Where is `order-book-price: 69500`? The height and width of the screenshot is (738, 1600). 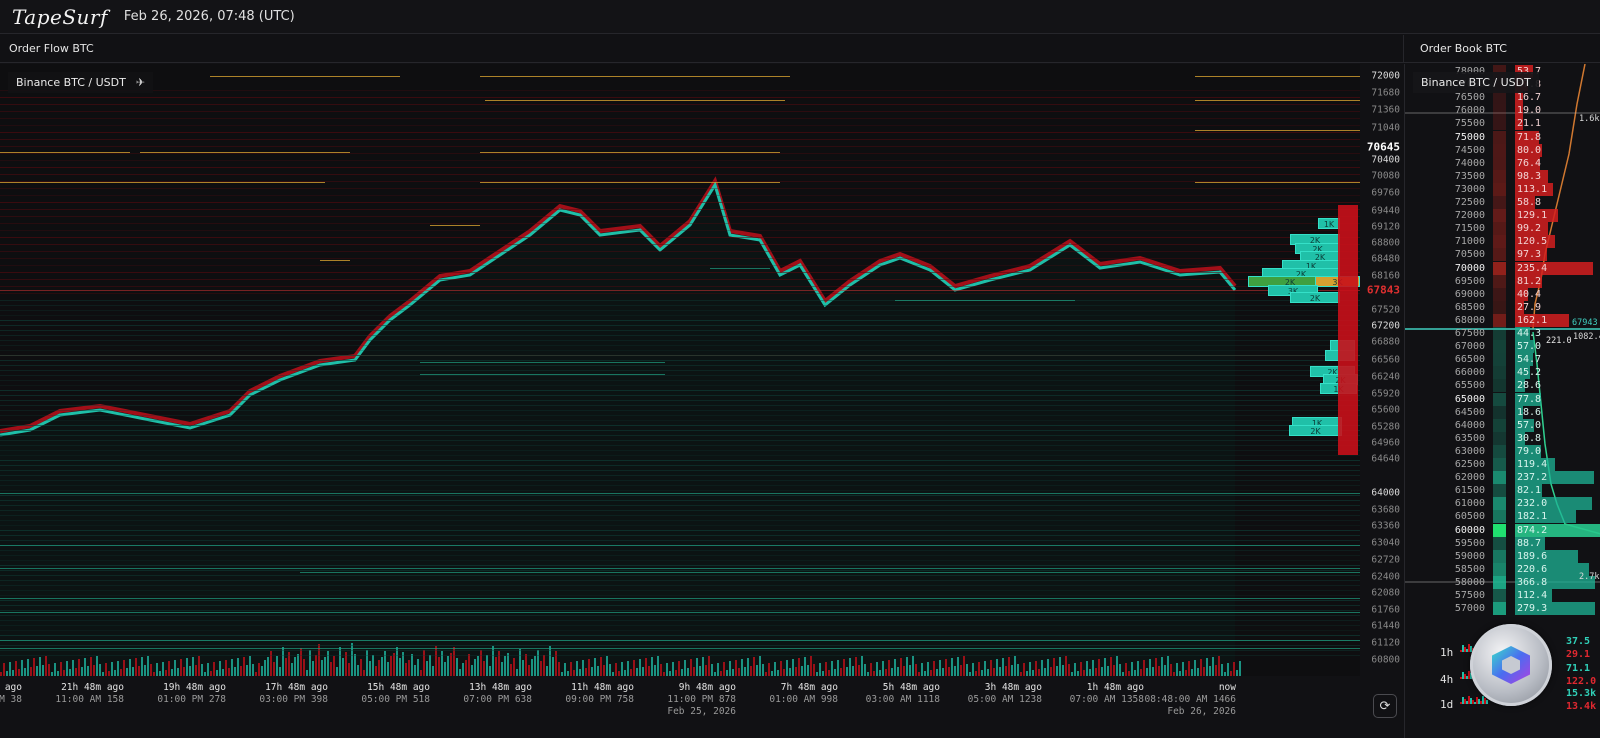 order-book-price: 69500 is located at coordinates (1469, 281).